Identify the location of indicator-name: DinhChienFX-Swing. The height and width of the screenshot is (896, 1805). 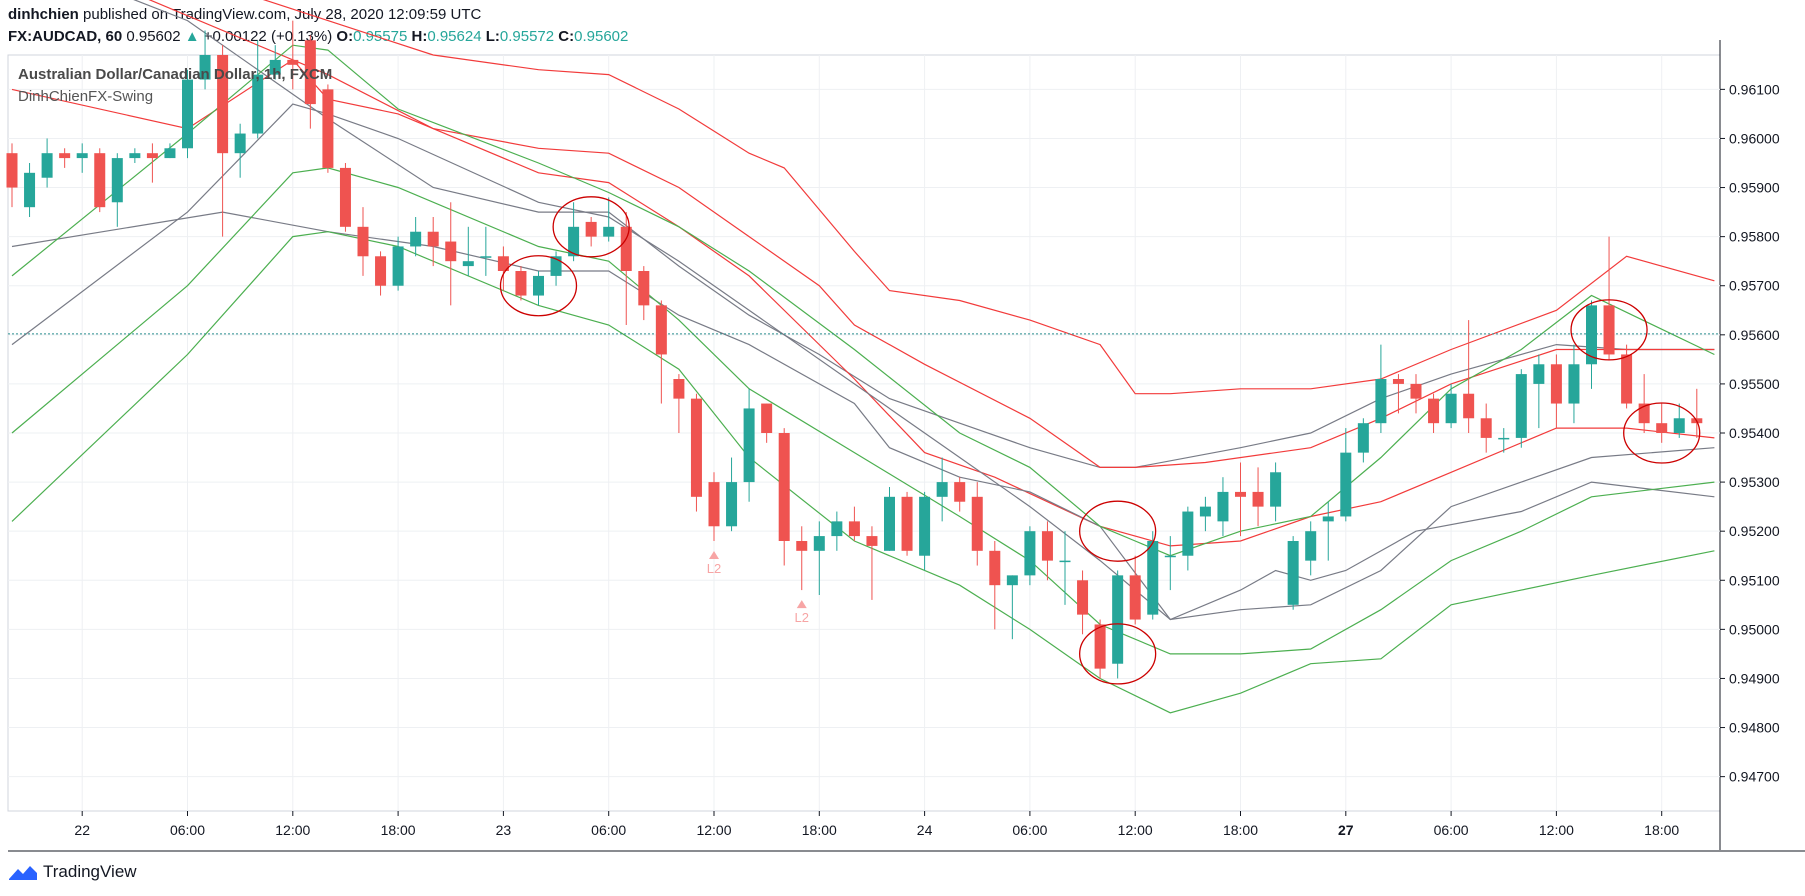
(86, 96).